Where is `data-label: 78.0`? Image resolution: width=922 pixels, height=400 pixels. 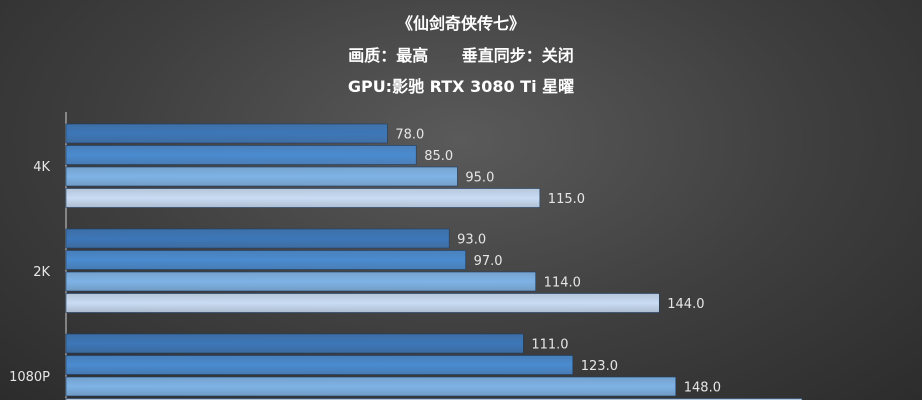
data-label: 78.0 is located at coordinates (409, 135).